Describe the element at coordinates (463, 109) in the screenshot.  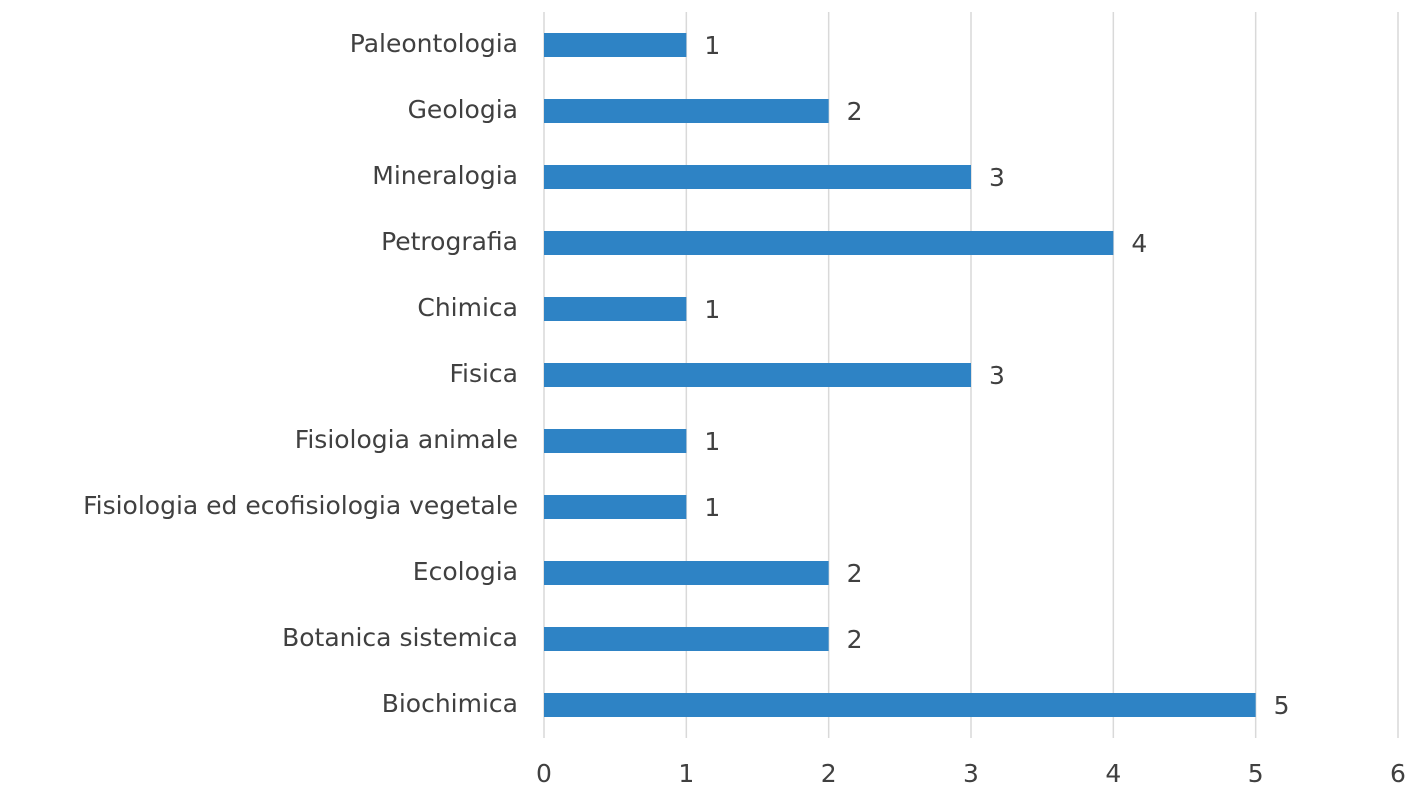
I see `y-tick-label: Geologia` at that location.